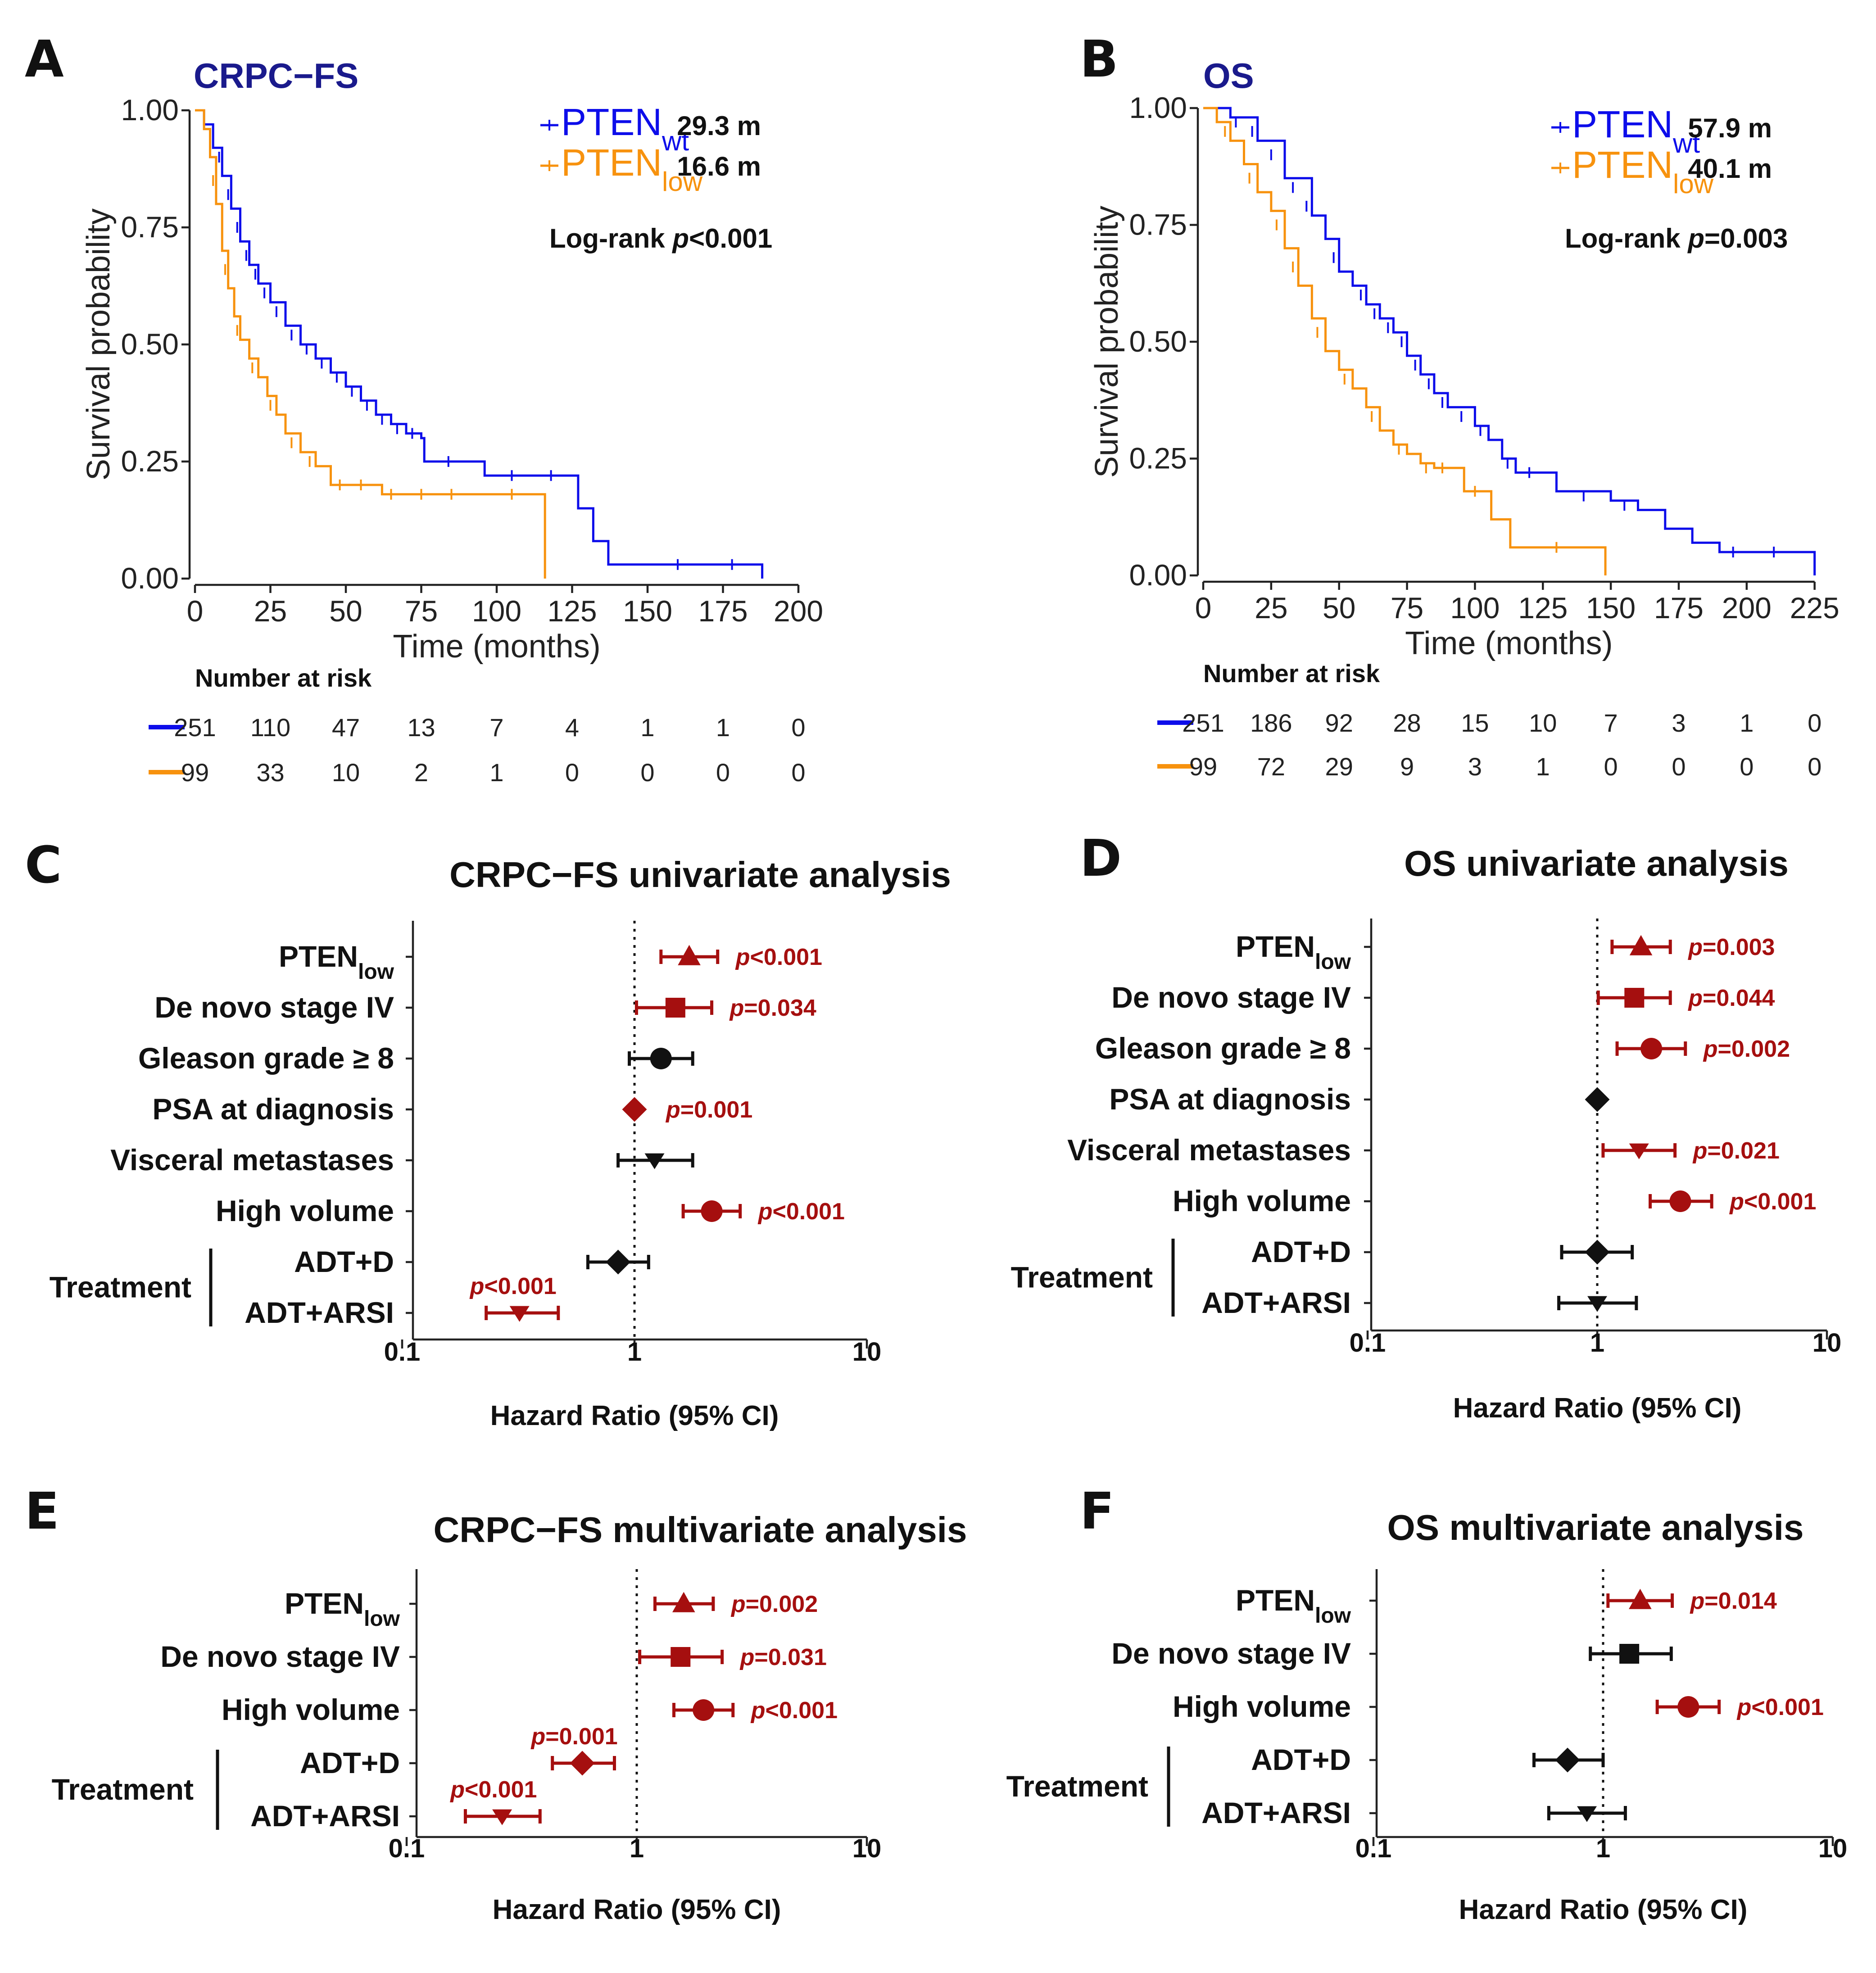 This screenshot has width=1876, height=1973. I want to click on panel-label-b: B, so click(1099, 60).